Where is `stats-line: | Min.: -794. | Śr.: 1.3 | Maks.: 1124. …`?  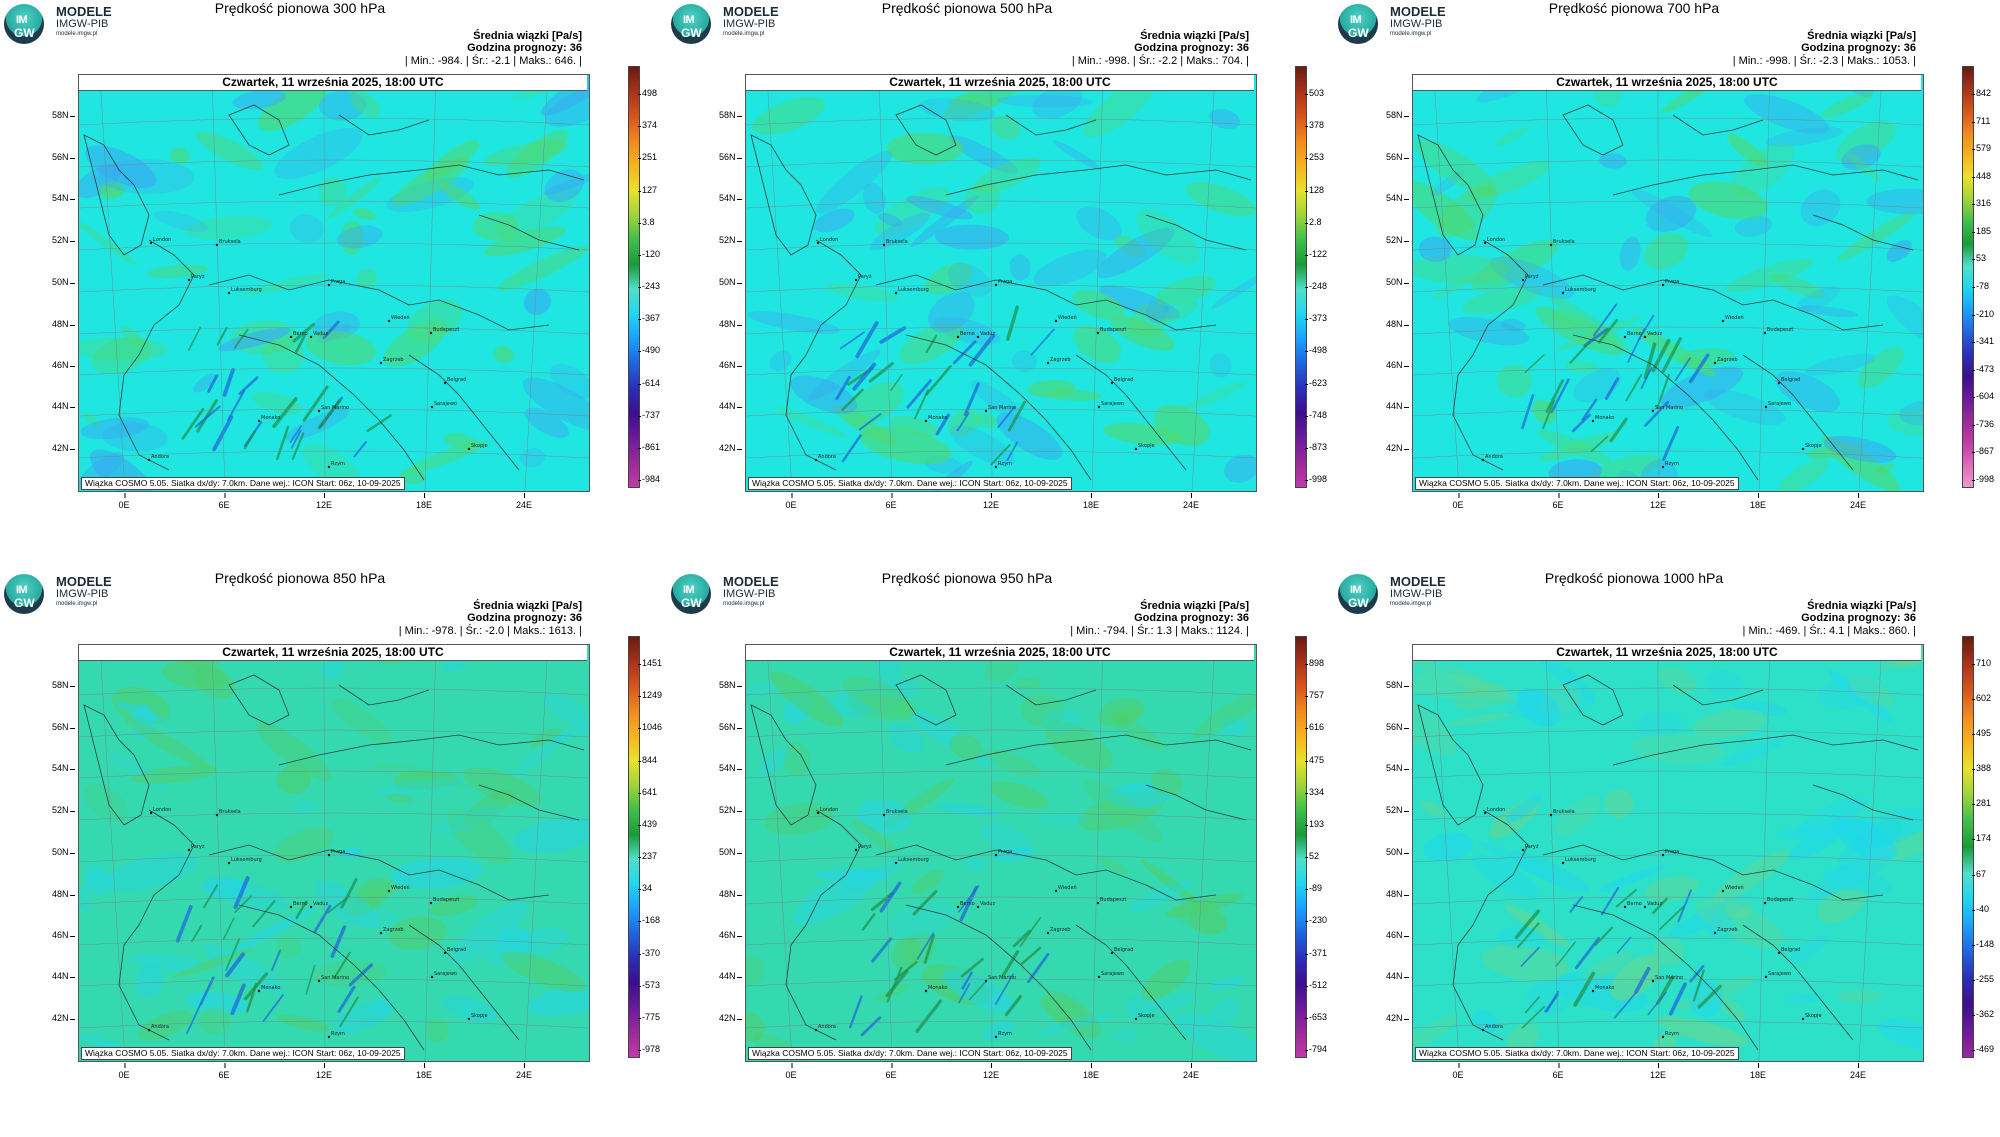
stats-line: | Min.: -794. | Śr.: 1.3 | Maks.: 1124. … is located at coordinates (1159, 631).